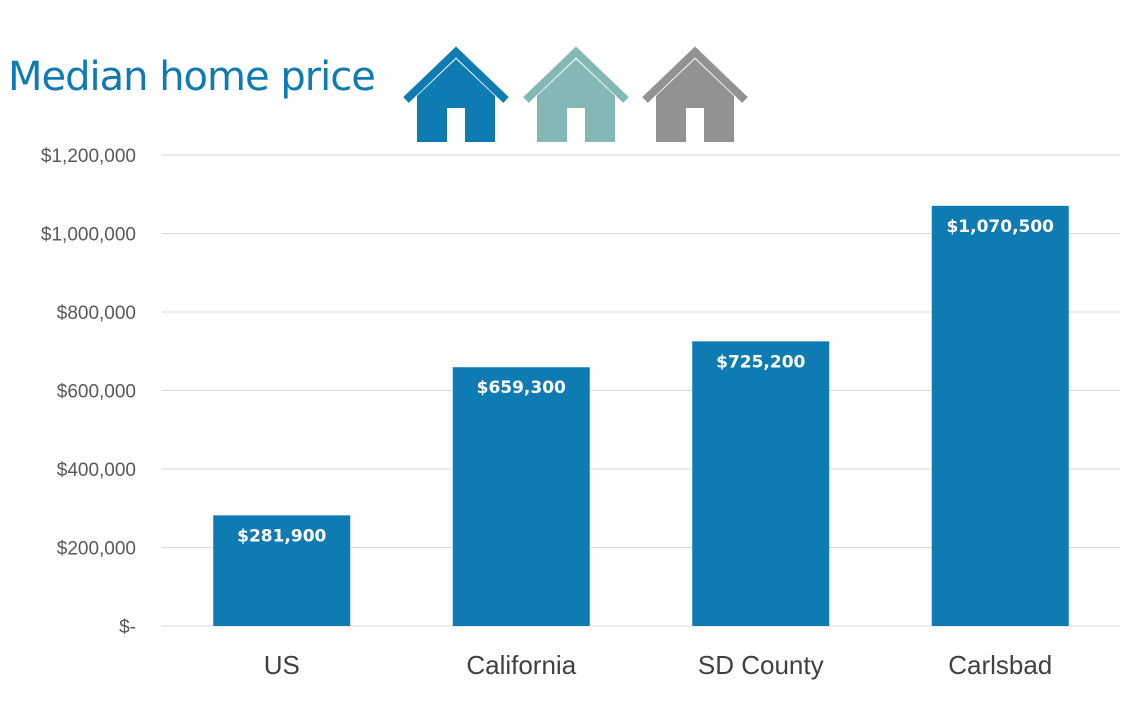 Image resolution: width=1146 pixels, height=720 pixels. Describe the element at coordinates (1000, 227) in the screenshot. I see `data-label: $1,070,500` at that location.